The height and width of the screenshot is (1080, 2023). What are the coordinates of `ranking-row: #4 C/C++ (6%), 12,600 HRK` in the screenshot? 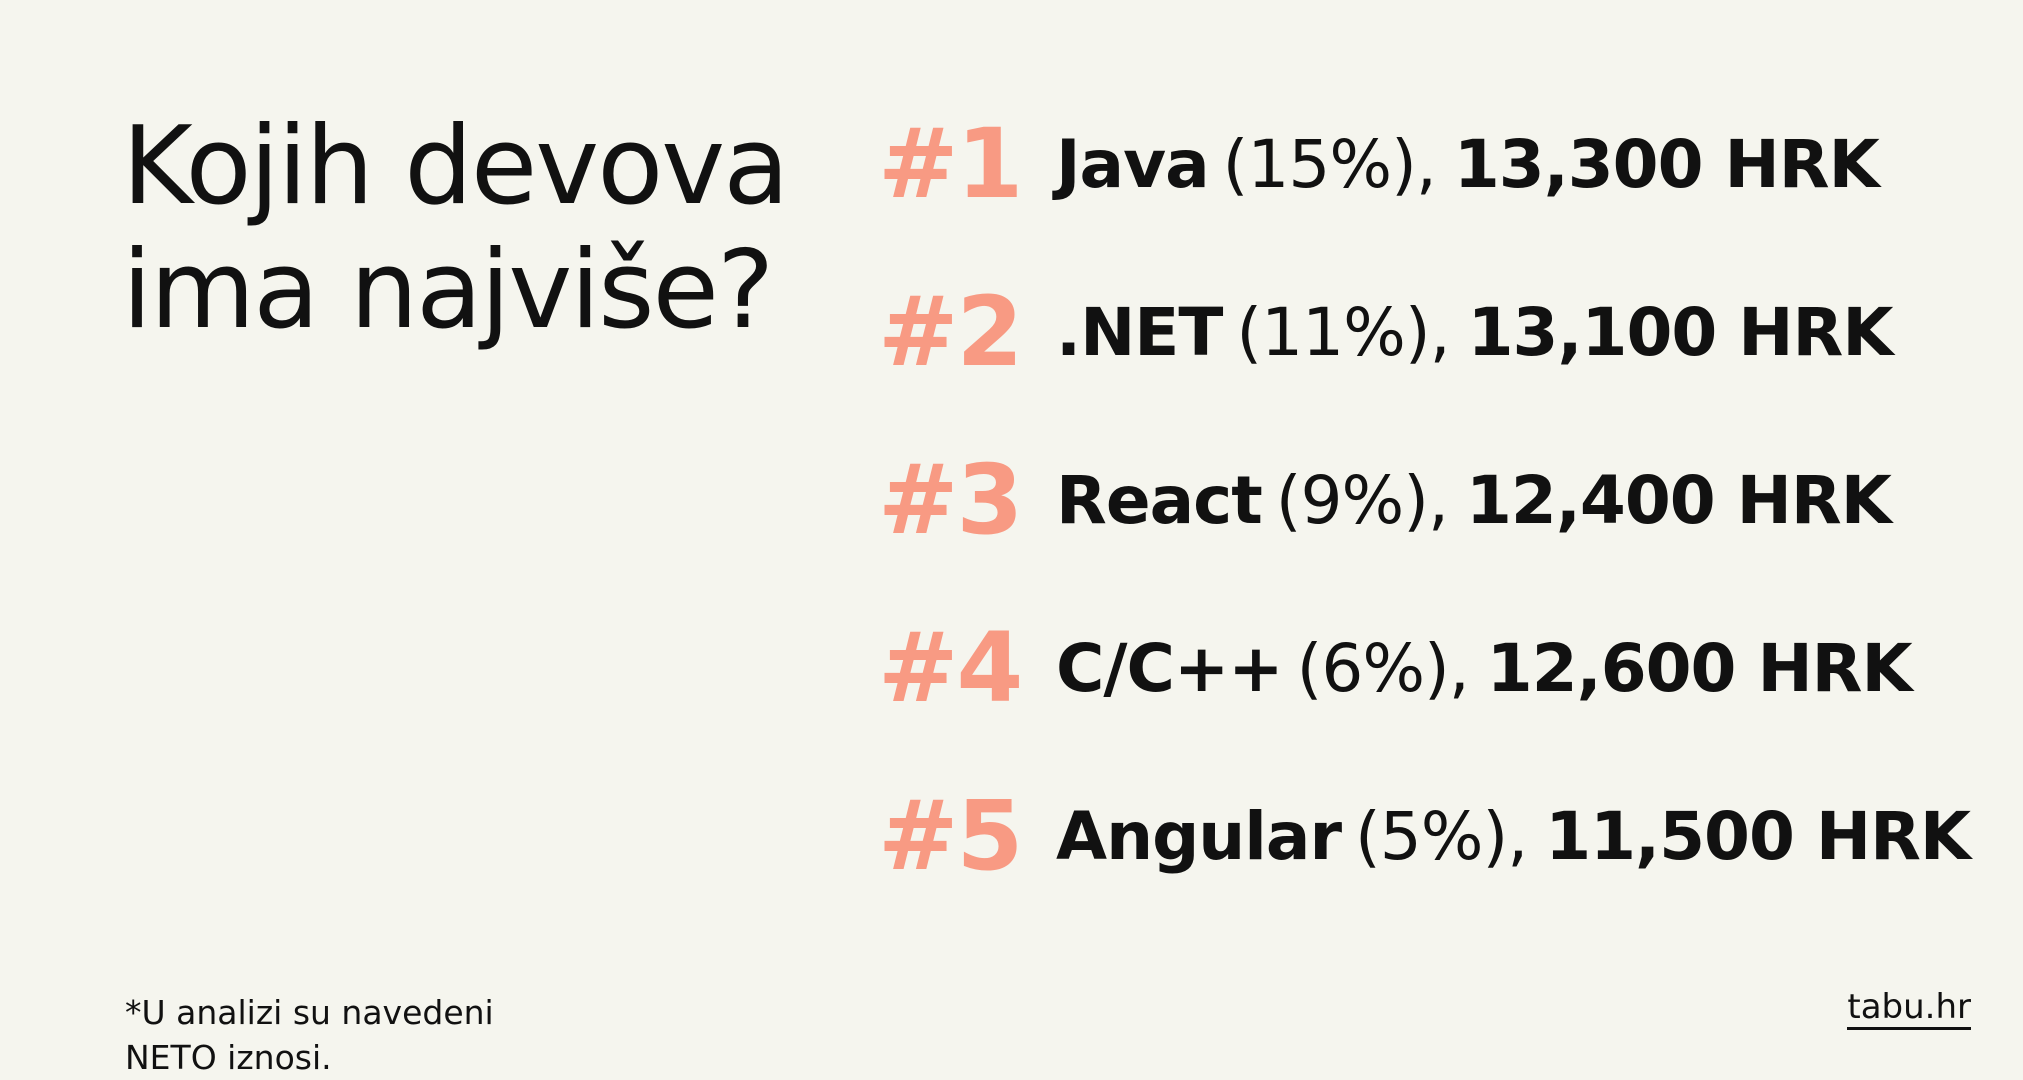 It's located at (1395, 668).